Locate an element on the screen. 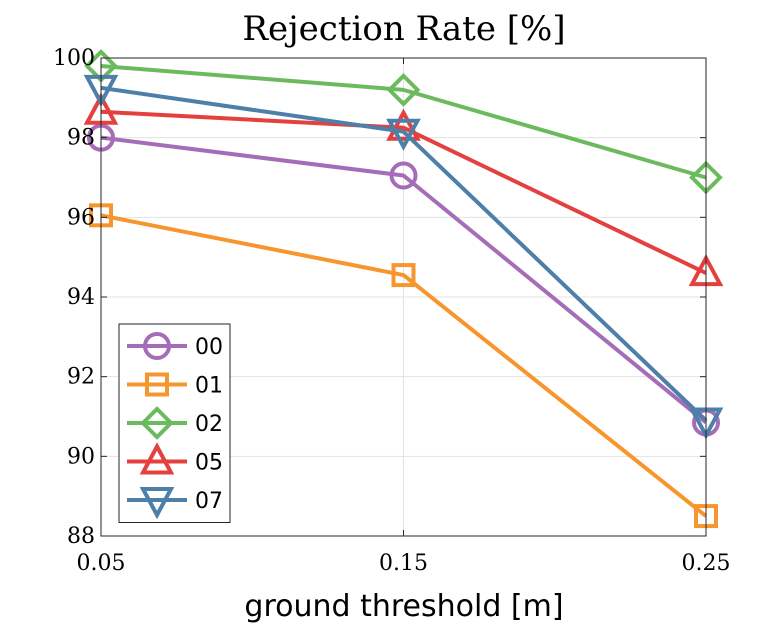  chart-title: Rejection Rate [%] is located at coordinates (403, 29).